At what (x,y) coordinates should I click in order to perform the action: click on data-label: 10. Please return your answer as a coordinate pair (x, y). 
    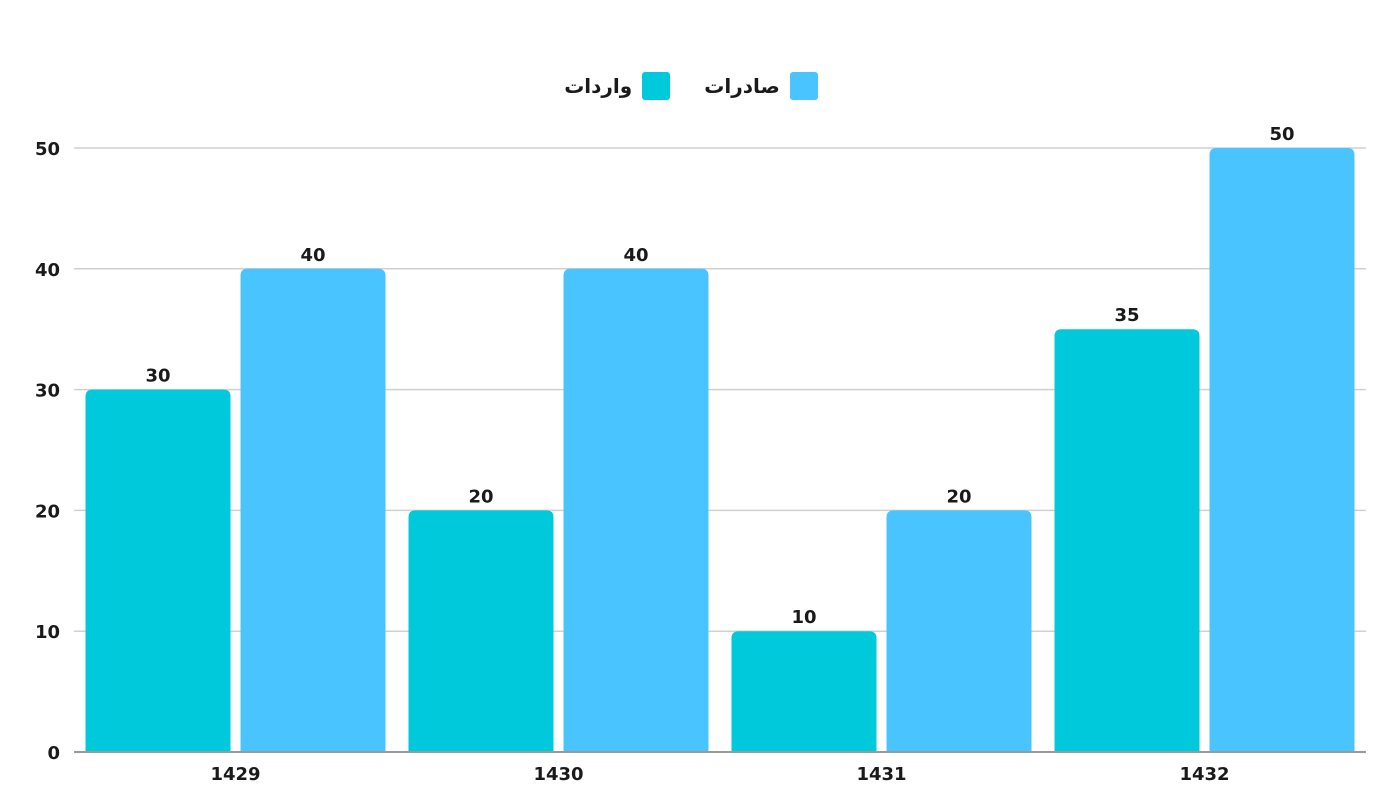
    Looking at the image, I should click on (803, 617).